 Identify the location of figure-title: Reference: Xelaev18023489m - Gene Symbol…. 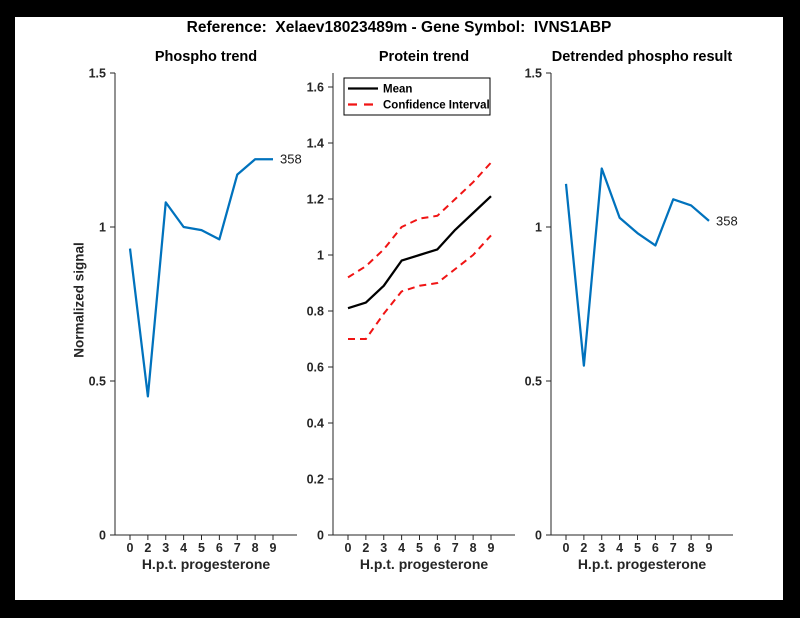
(399, 27).